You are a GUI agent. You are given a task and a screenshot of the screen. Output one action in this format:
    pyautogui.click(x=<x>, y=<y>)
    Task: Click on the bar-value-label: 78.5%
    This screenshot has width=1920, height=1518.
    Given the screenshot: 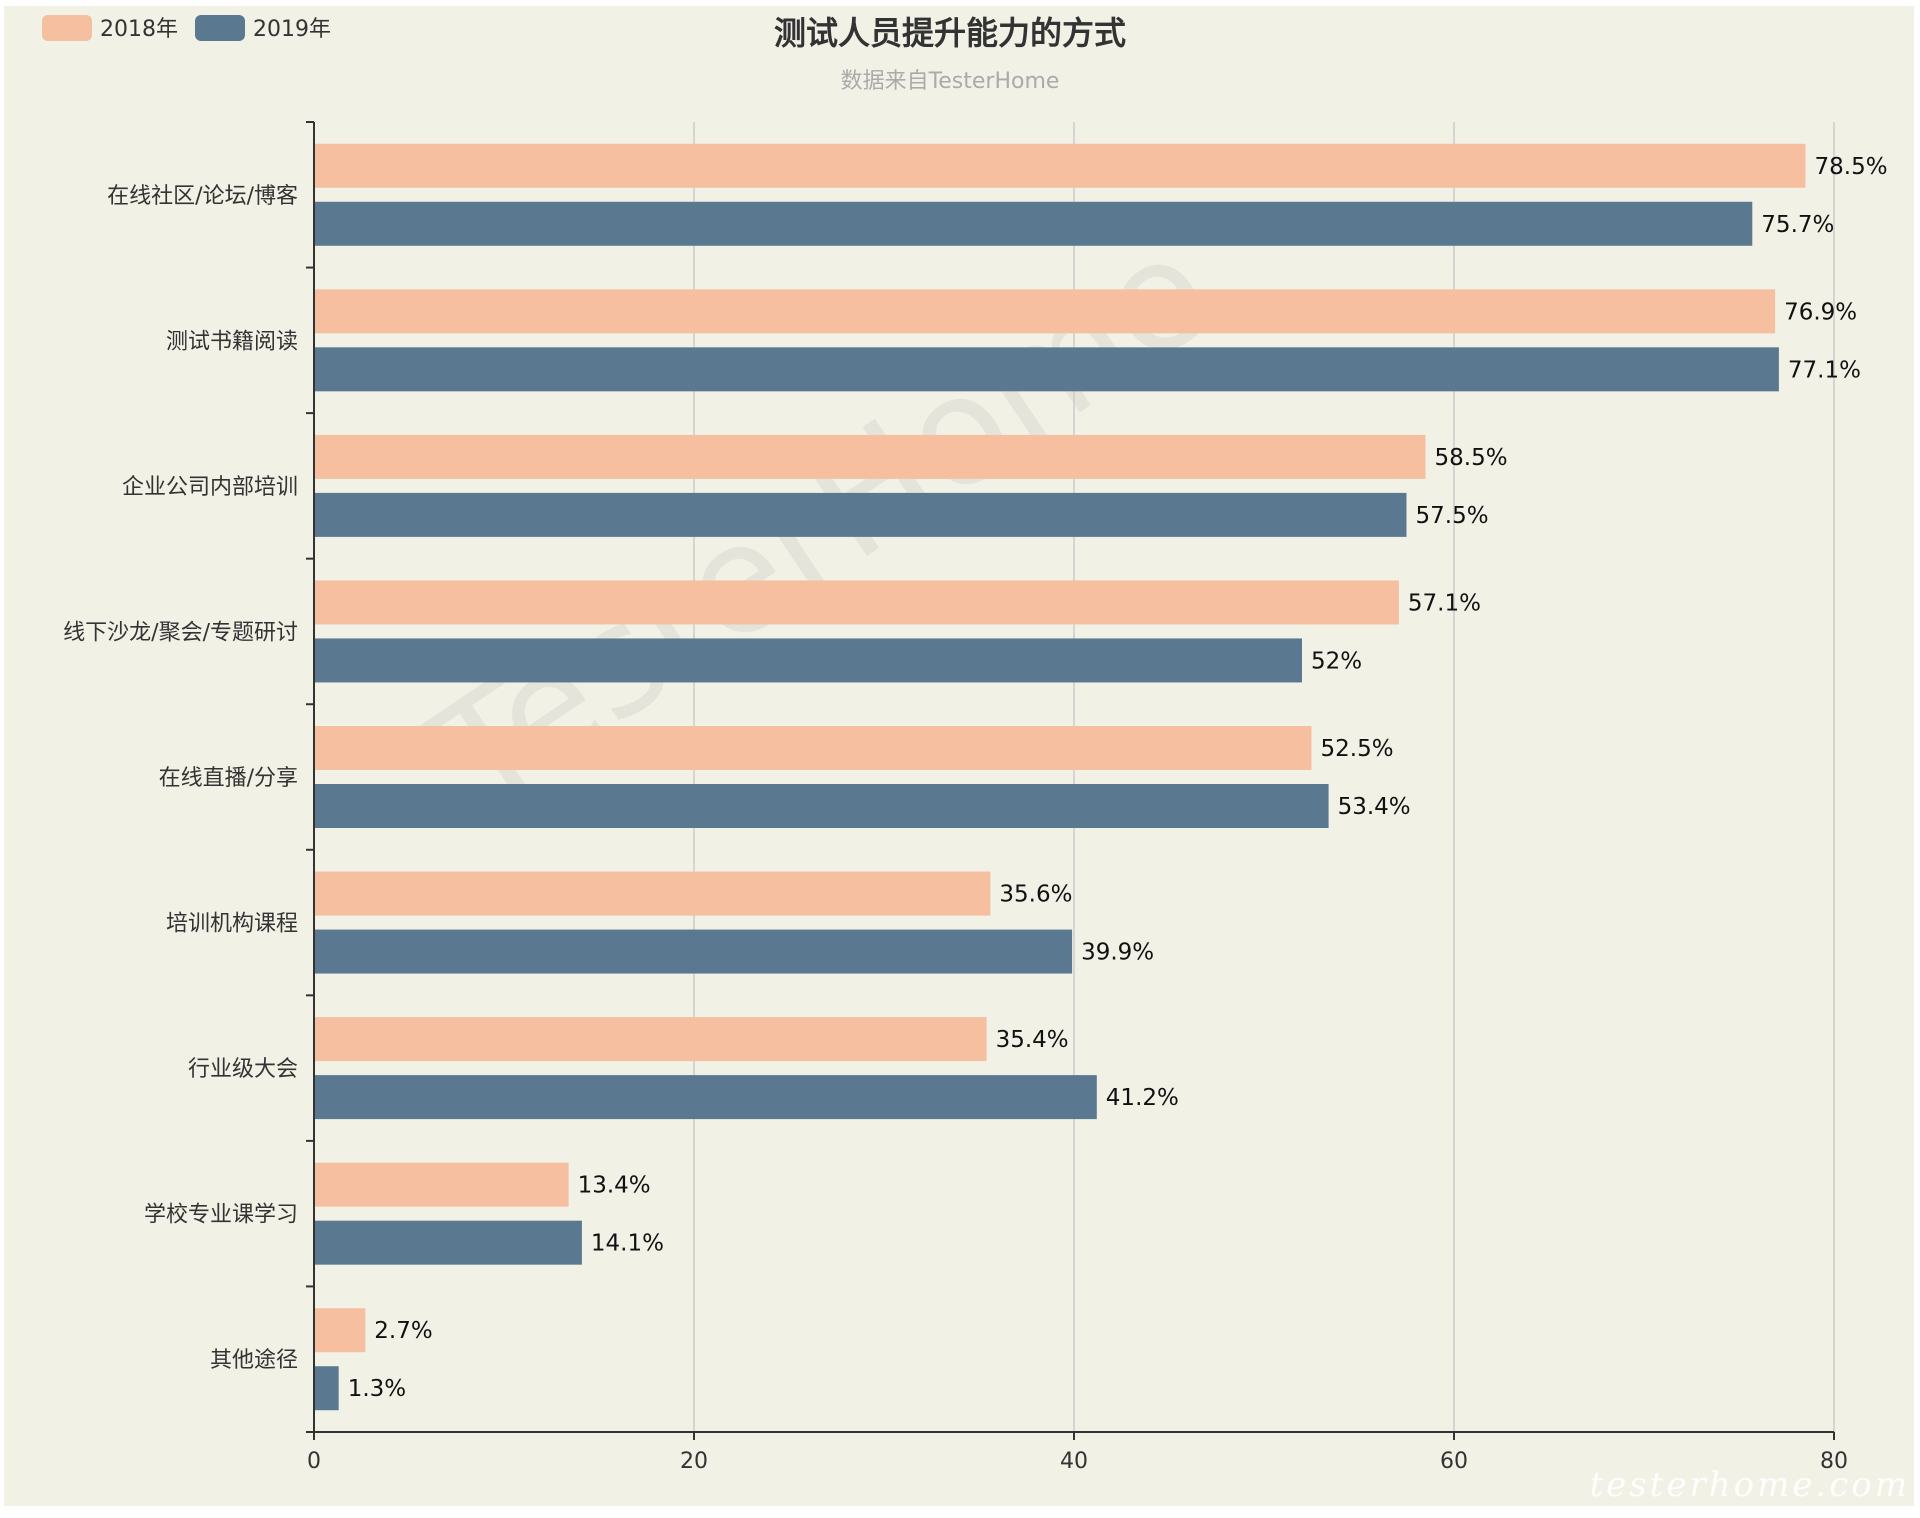 What is the action you would take?
    pyautogui.click(x=1851, y=167)
    